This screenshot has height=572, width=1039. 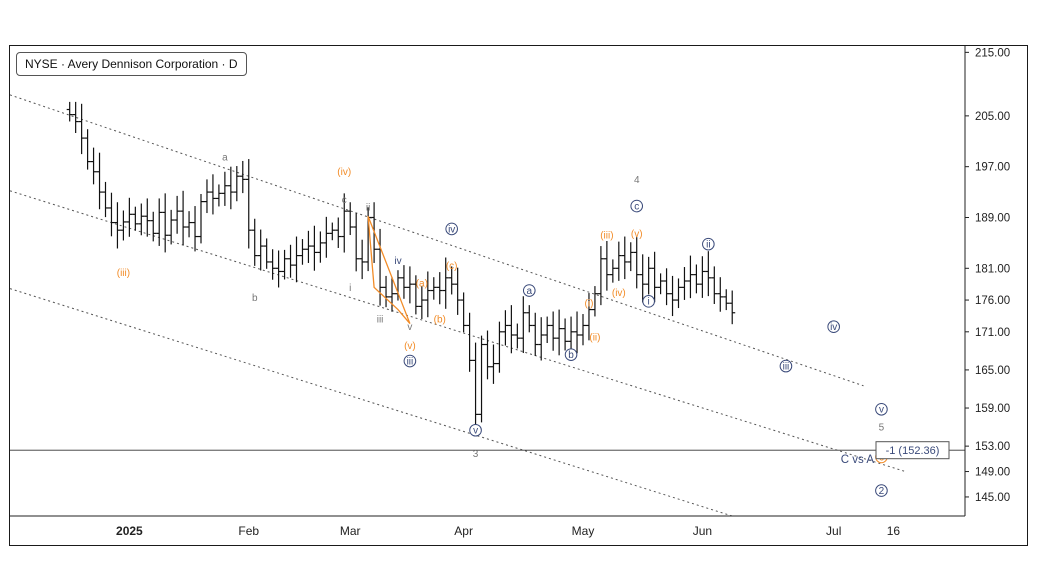 I want to click on wave-label-text: 5, so click(x=882, y=427).